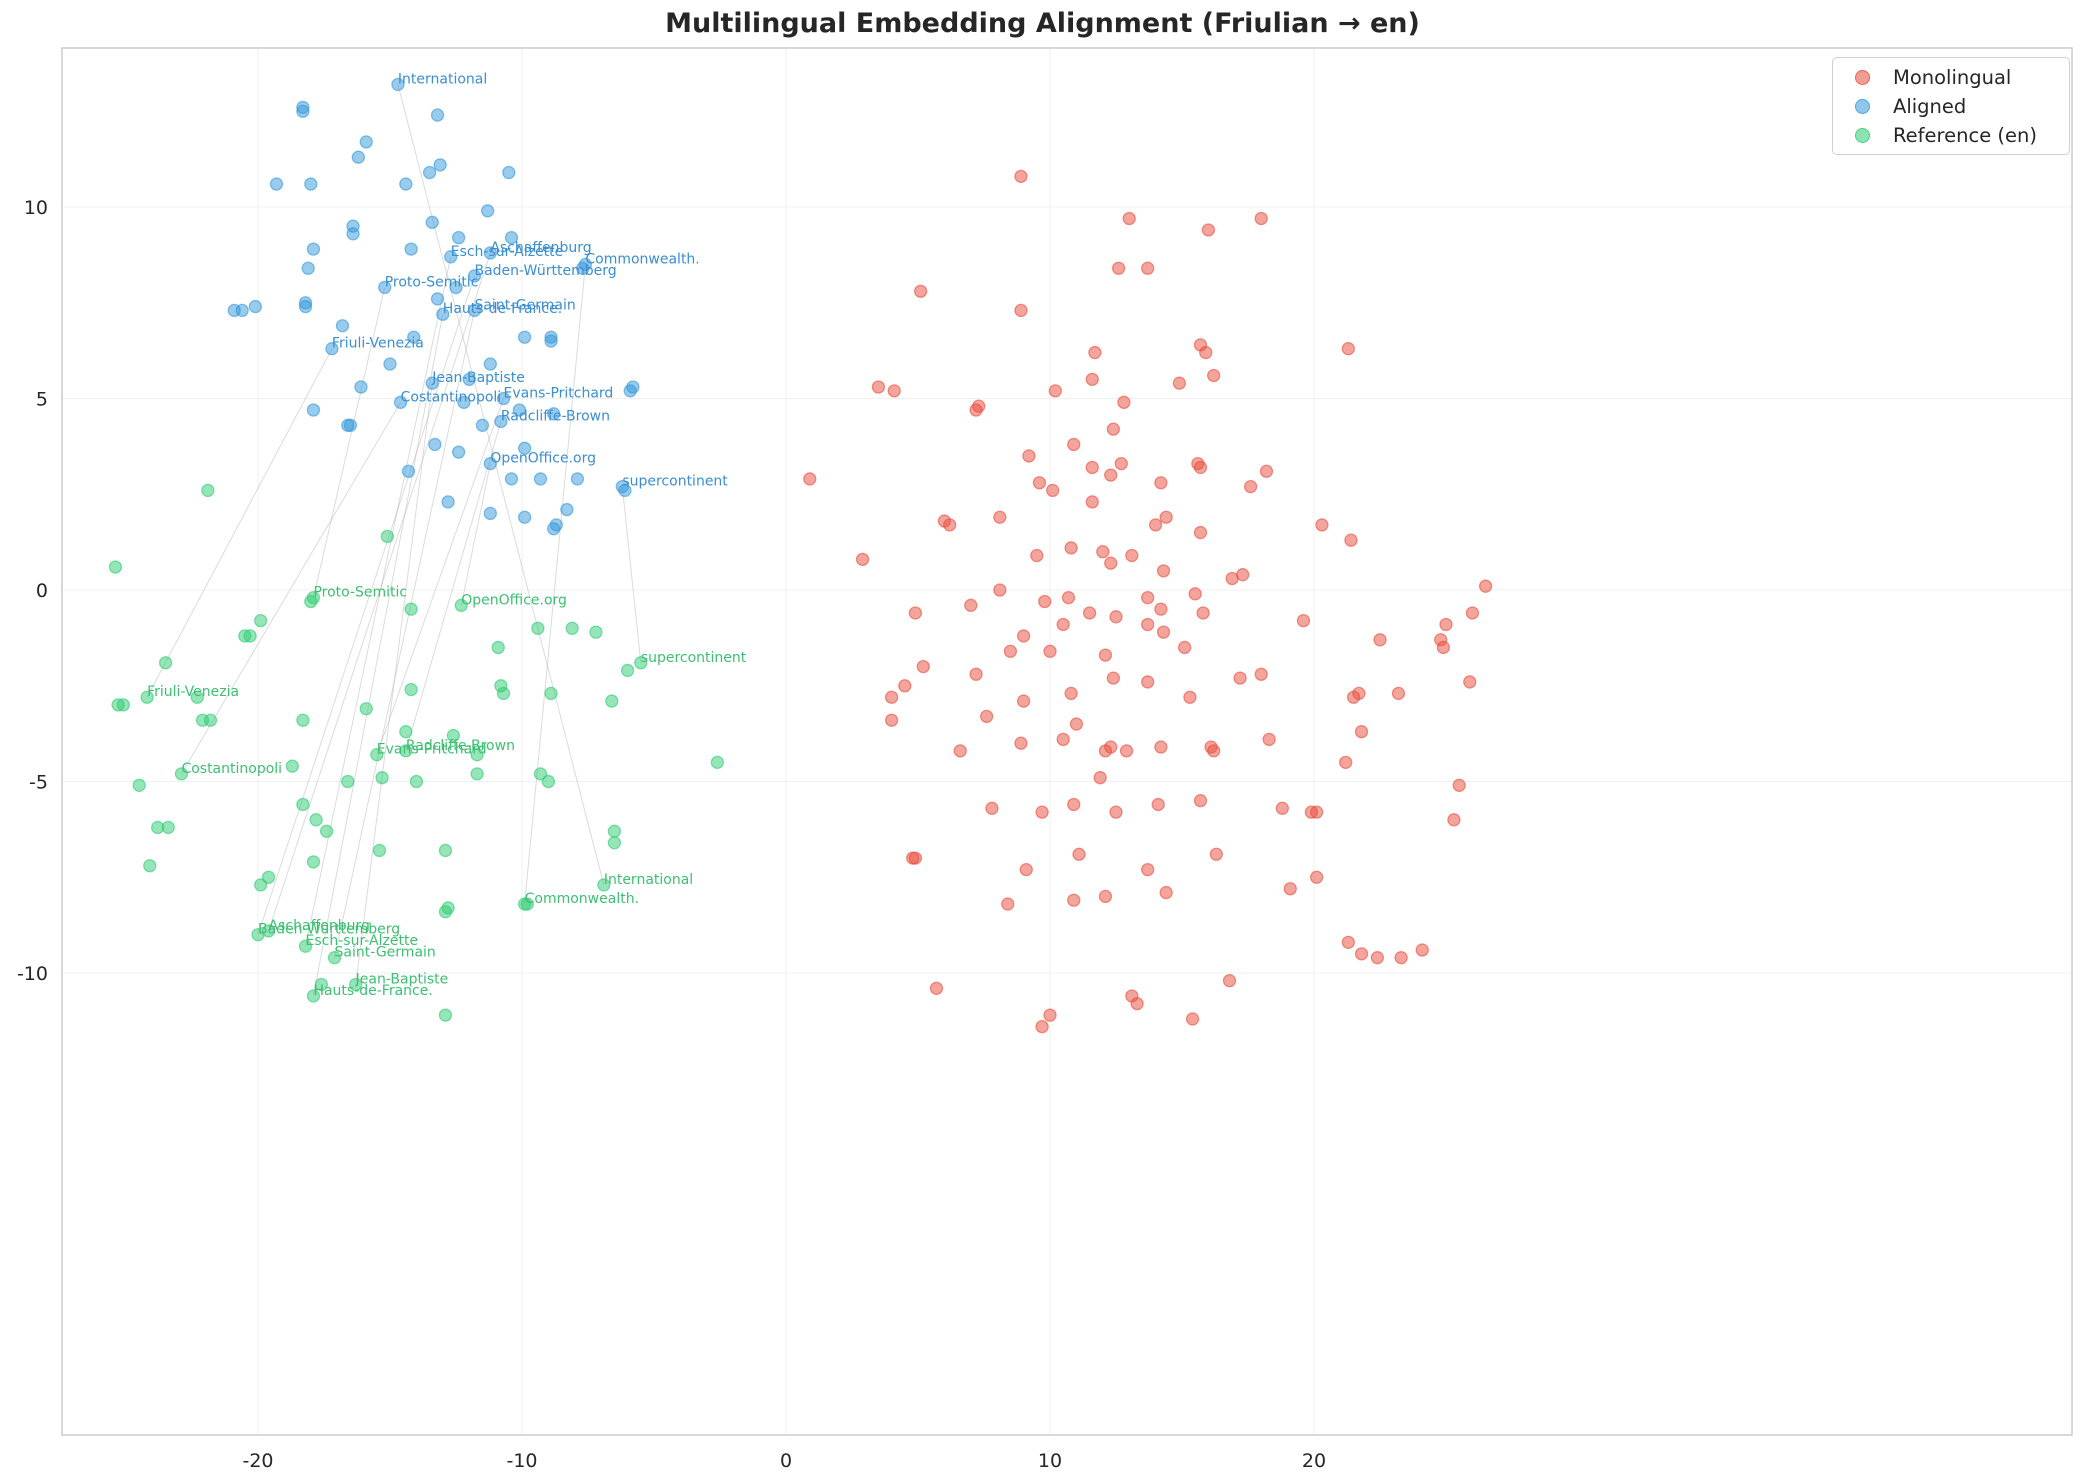 The width and height of the screenshot is (2085, 1483). Describe the element at coordinates (1050, 1461) in the screenshot. I see `x-tick-label: 10` at that location.